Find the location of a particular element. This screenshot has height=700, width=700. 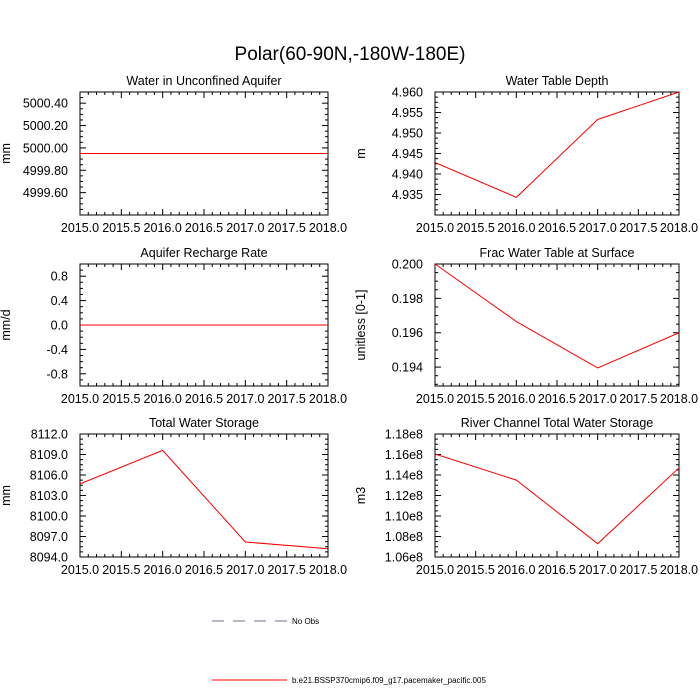

y-tick-label: 1.08e8 is located at coordinates (404, 537).